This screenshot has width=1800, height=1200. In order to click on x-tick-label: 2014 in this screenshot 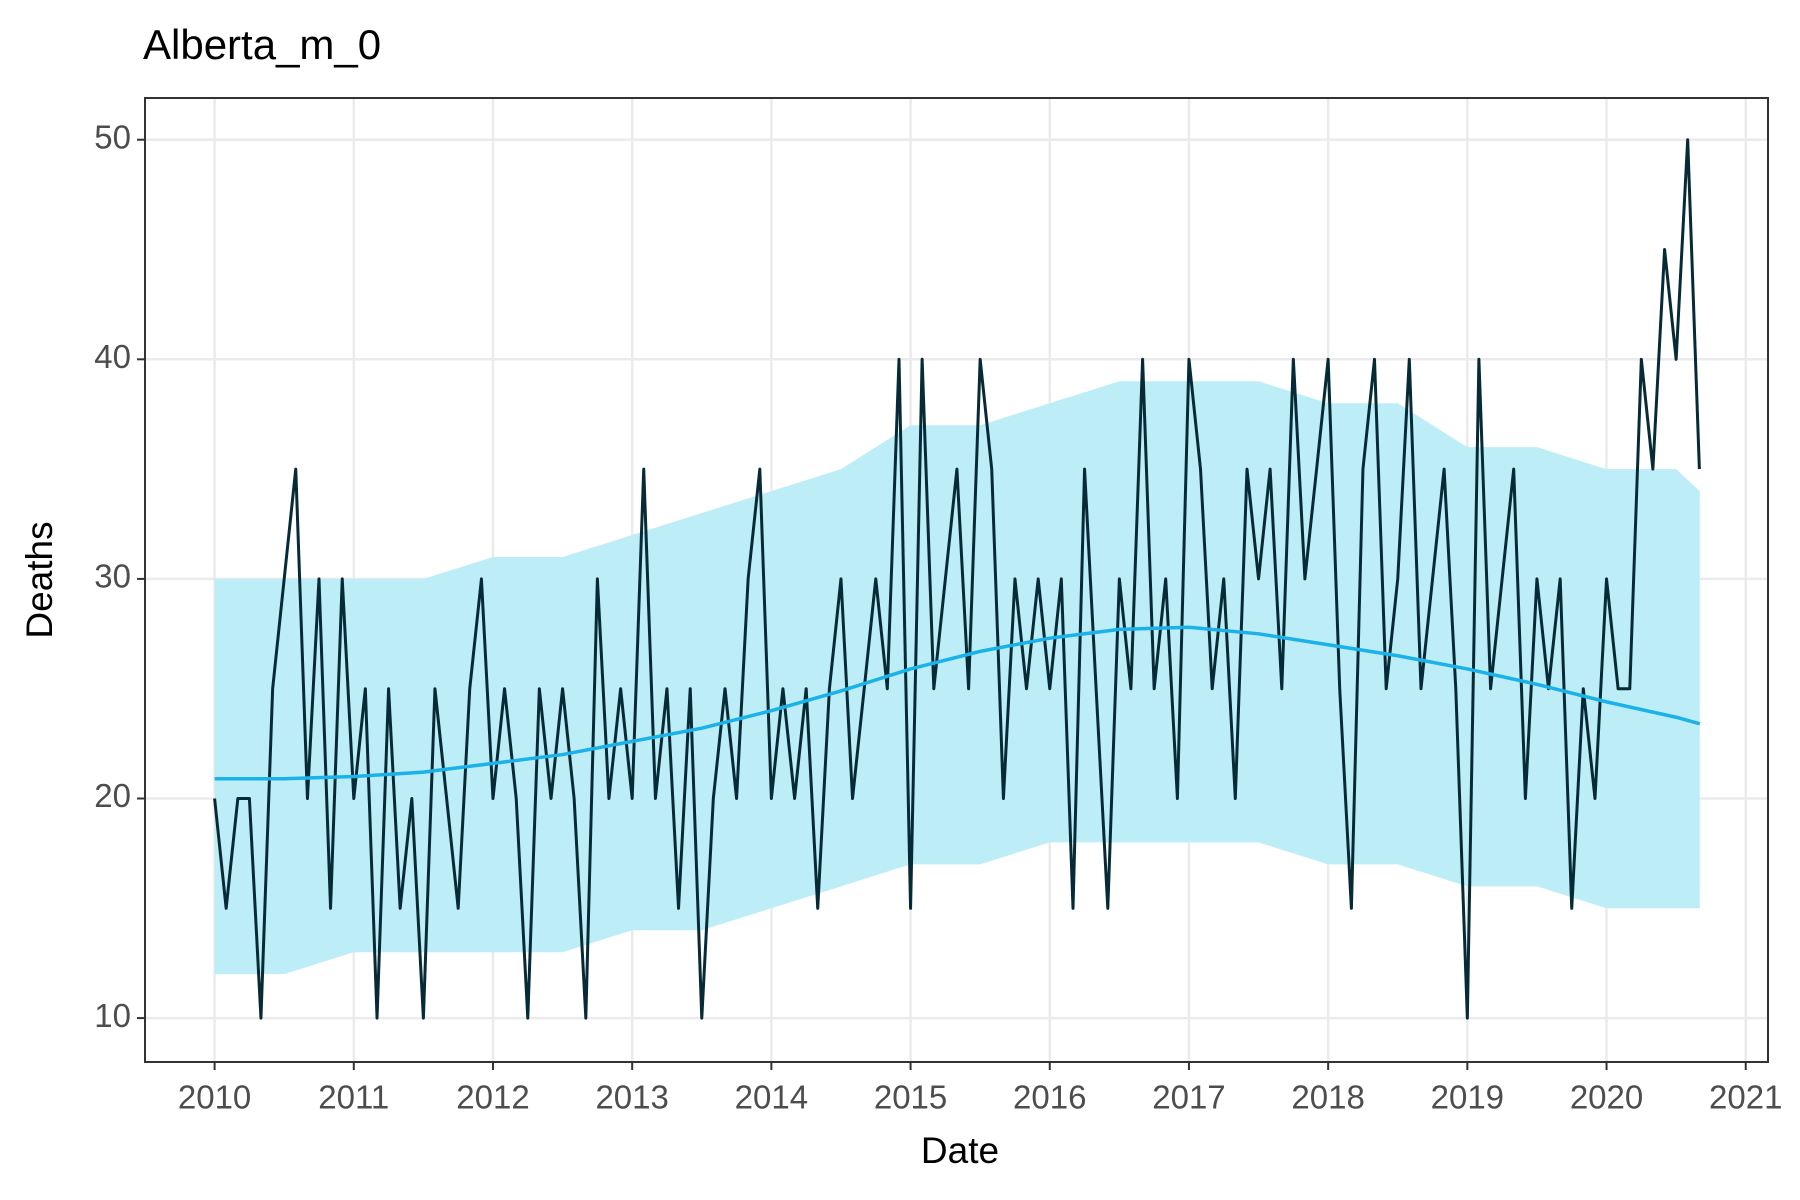, I will do `click(771, 1097)`.